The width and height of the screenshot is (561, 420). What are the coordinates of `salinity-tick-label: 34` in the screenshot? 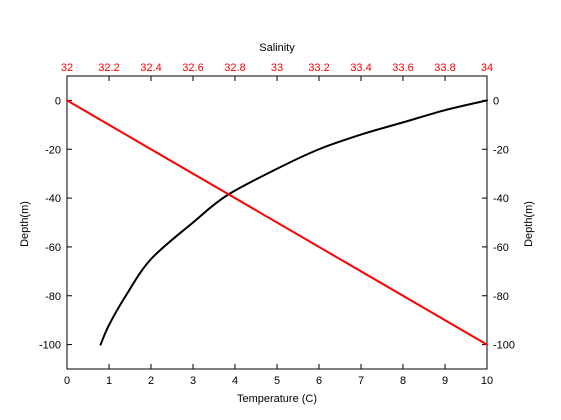 It's located at (487, 68).